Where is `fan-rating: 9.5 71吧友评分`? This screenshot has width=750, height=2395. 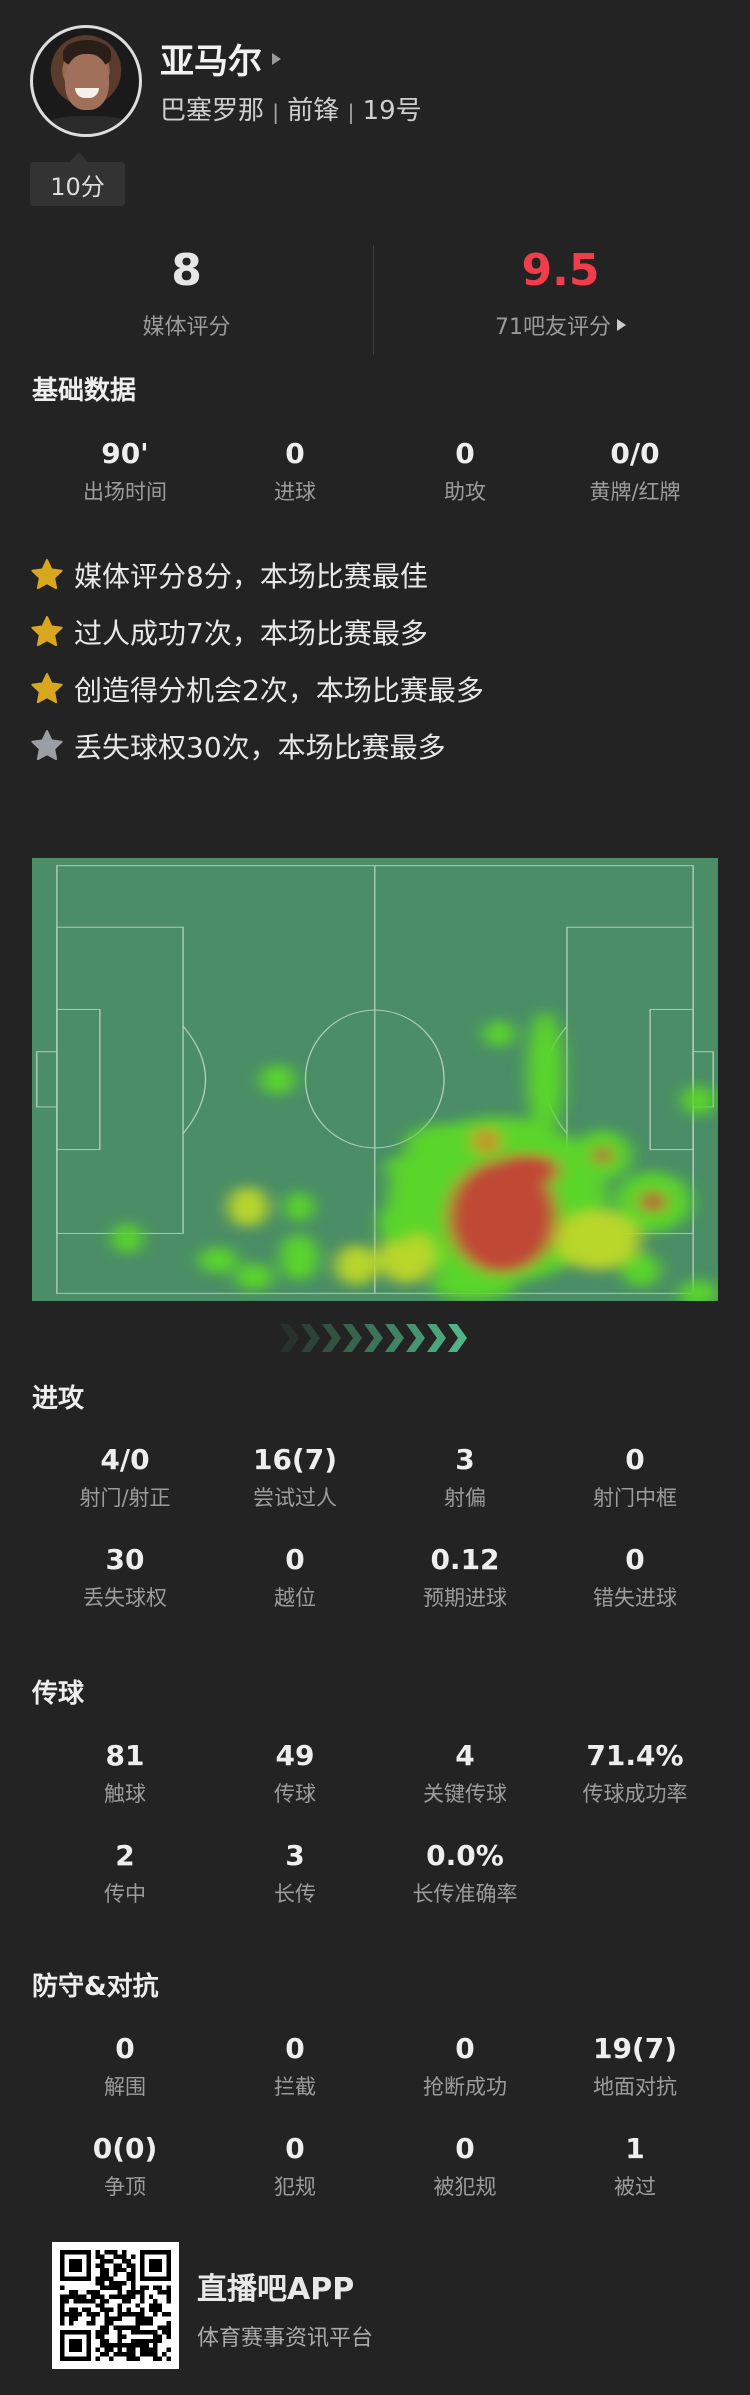
fan-rating: 9.5 71吧友评分 is located at coordinates (560, 292).